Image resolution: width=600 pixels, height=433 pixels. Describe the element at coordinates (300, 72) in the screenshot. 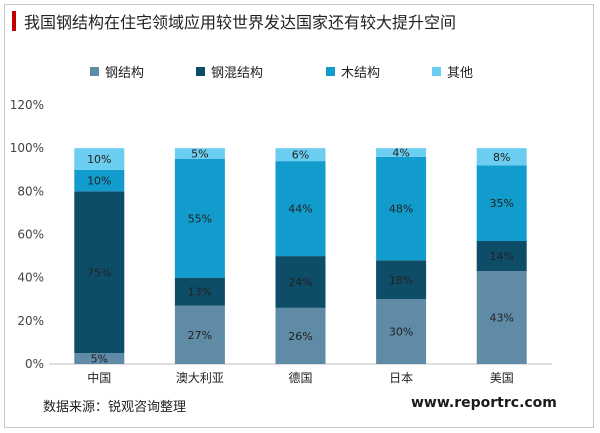

I see `legend: 钢结构 钢混结构 木结构 其他` at that location.